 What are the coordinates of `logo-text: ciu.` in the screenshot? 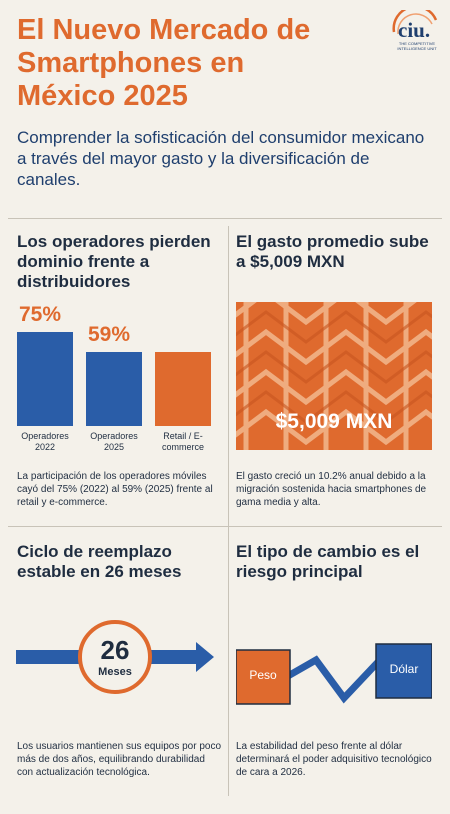 It's located at (414, 30).